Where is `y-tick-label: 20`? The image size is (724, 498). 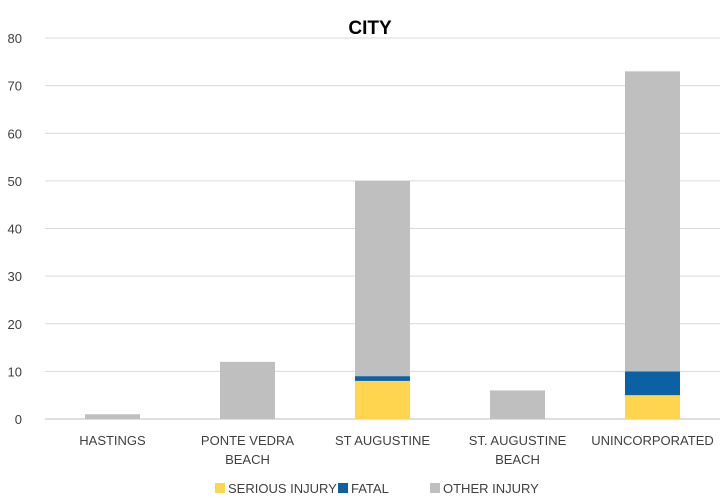
y-tick-label: 20 is located at coordinates (15, 324).